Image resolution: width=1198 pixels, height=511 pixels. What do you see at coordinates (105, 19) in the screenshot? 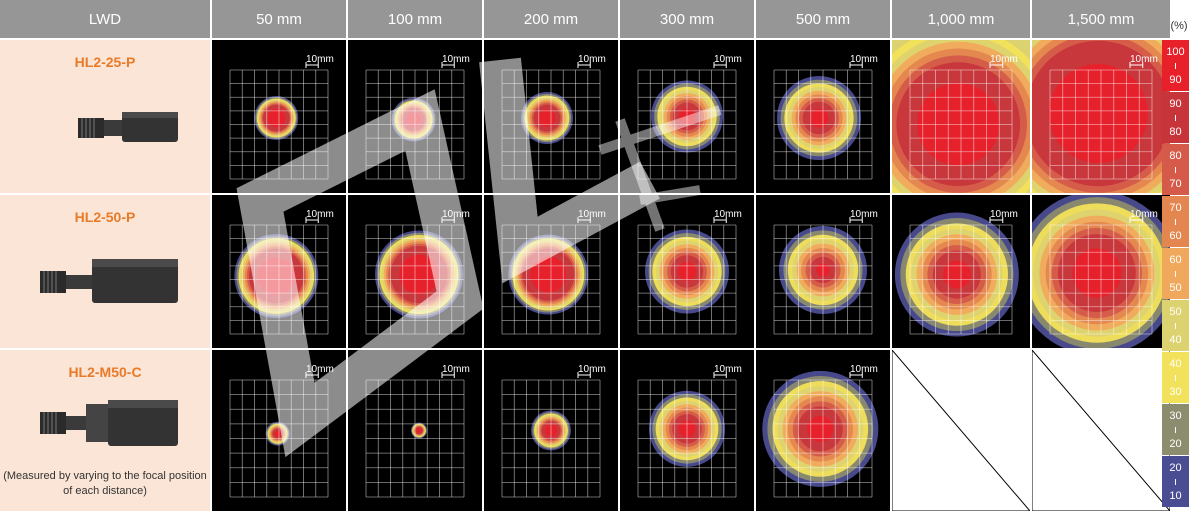
I see `header-lwd: LWD` at bounding box center [105, 19].